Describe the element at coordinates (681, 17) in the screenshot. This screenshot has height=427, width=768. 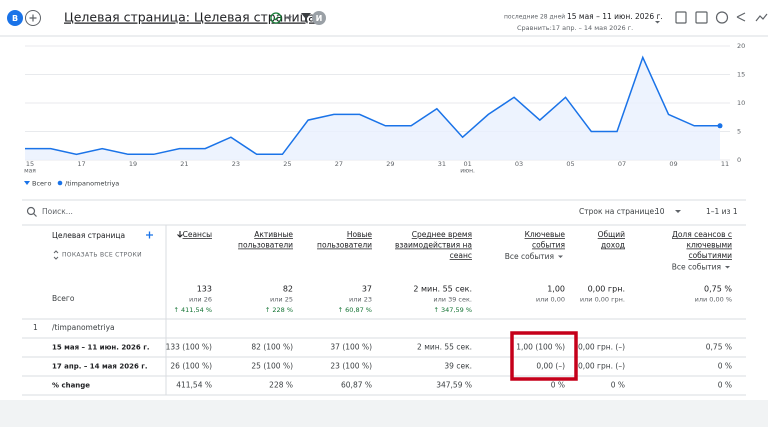
I see `report-icon` at that location.